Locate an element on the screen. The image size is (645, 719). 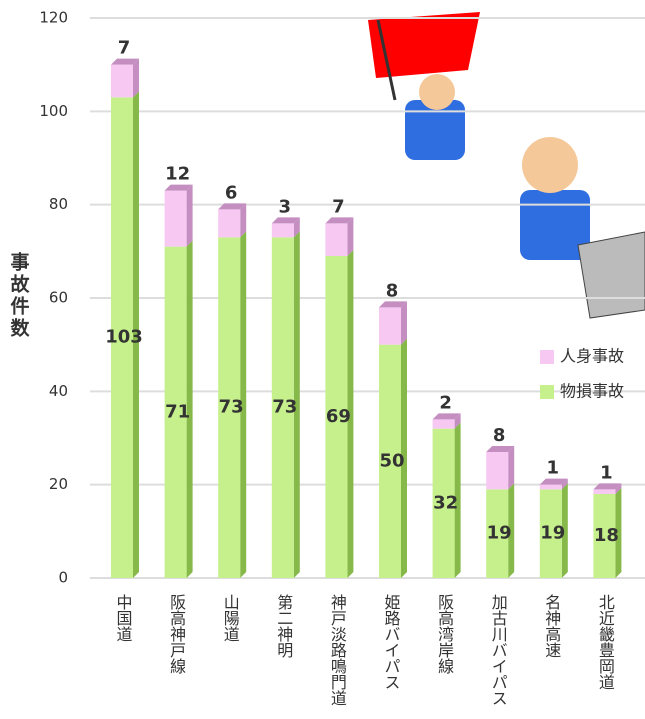
x-tick-label: 名神高速 is located at coordinates (551, 626).